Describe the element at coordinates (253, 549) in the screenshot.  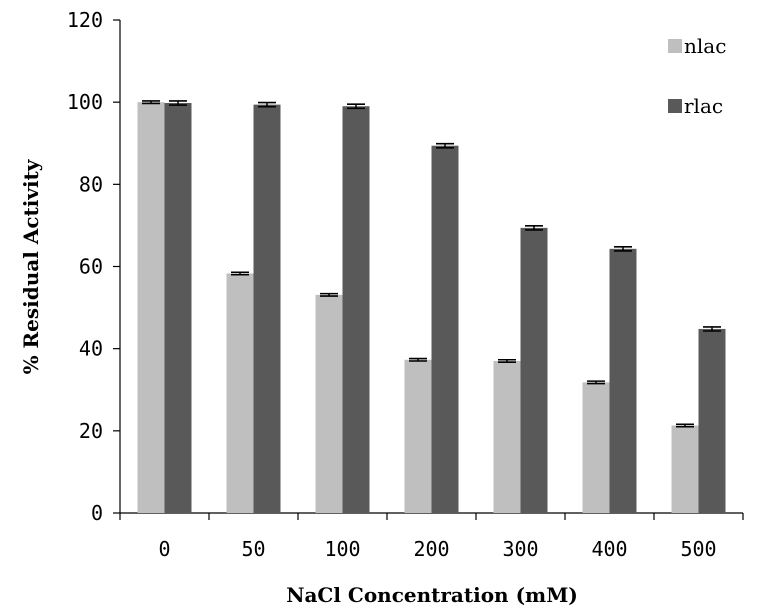
I see `x-tick-label: 50` at that location.